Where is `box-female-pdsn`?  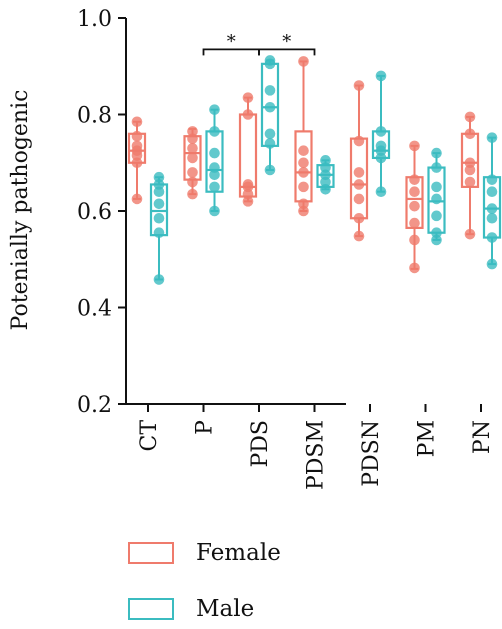
box-female-pdsn is located at coordinates (359, 161).